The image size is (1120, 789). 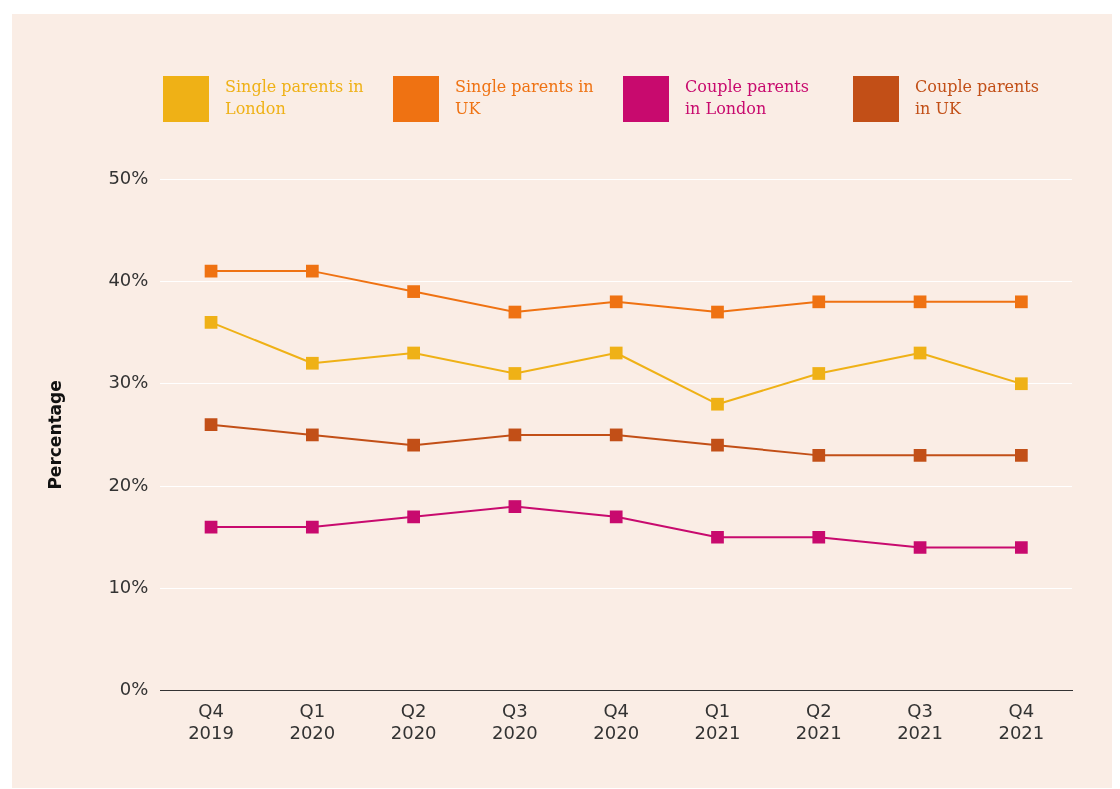 I want to click on x-tick-label: Q3 2020, so click(x=515, y=721).